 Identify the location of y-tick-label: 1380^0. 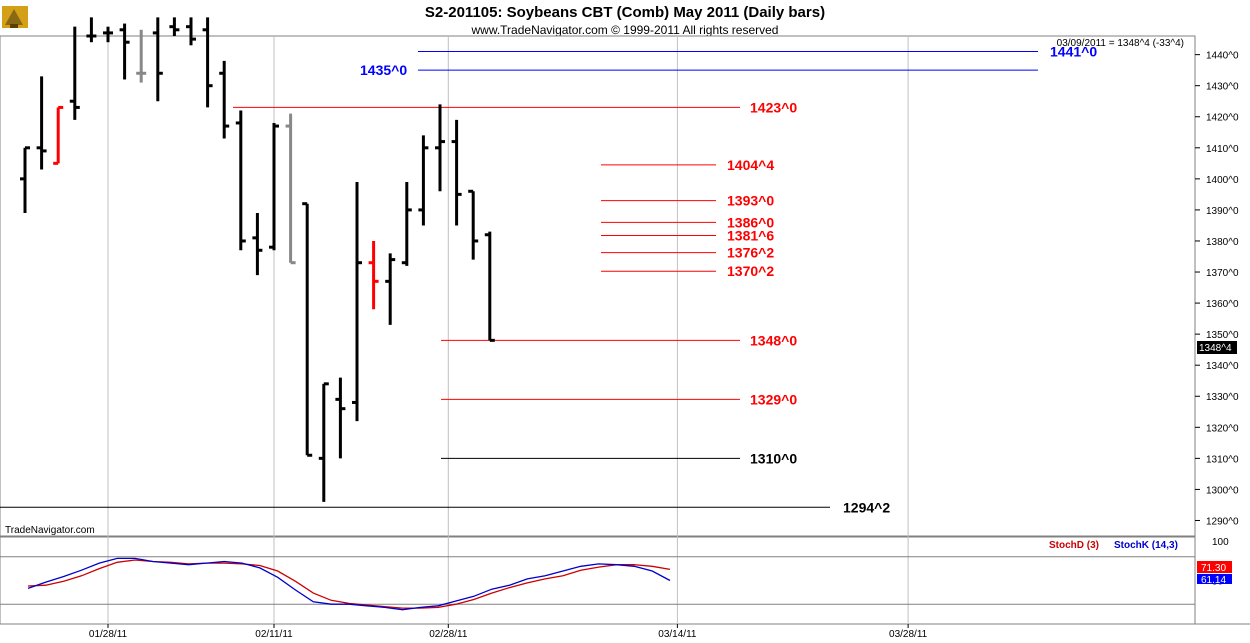
(1222, 242).